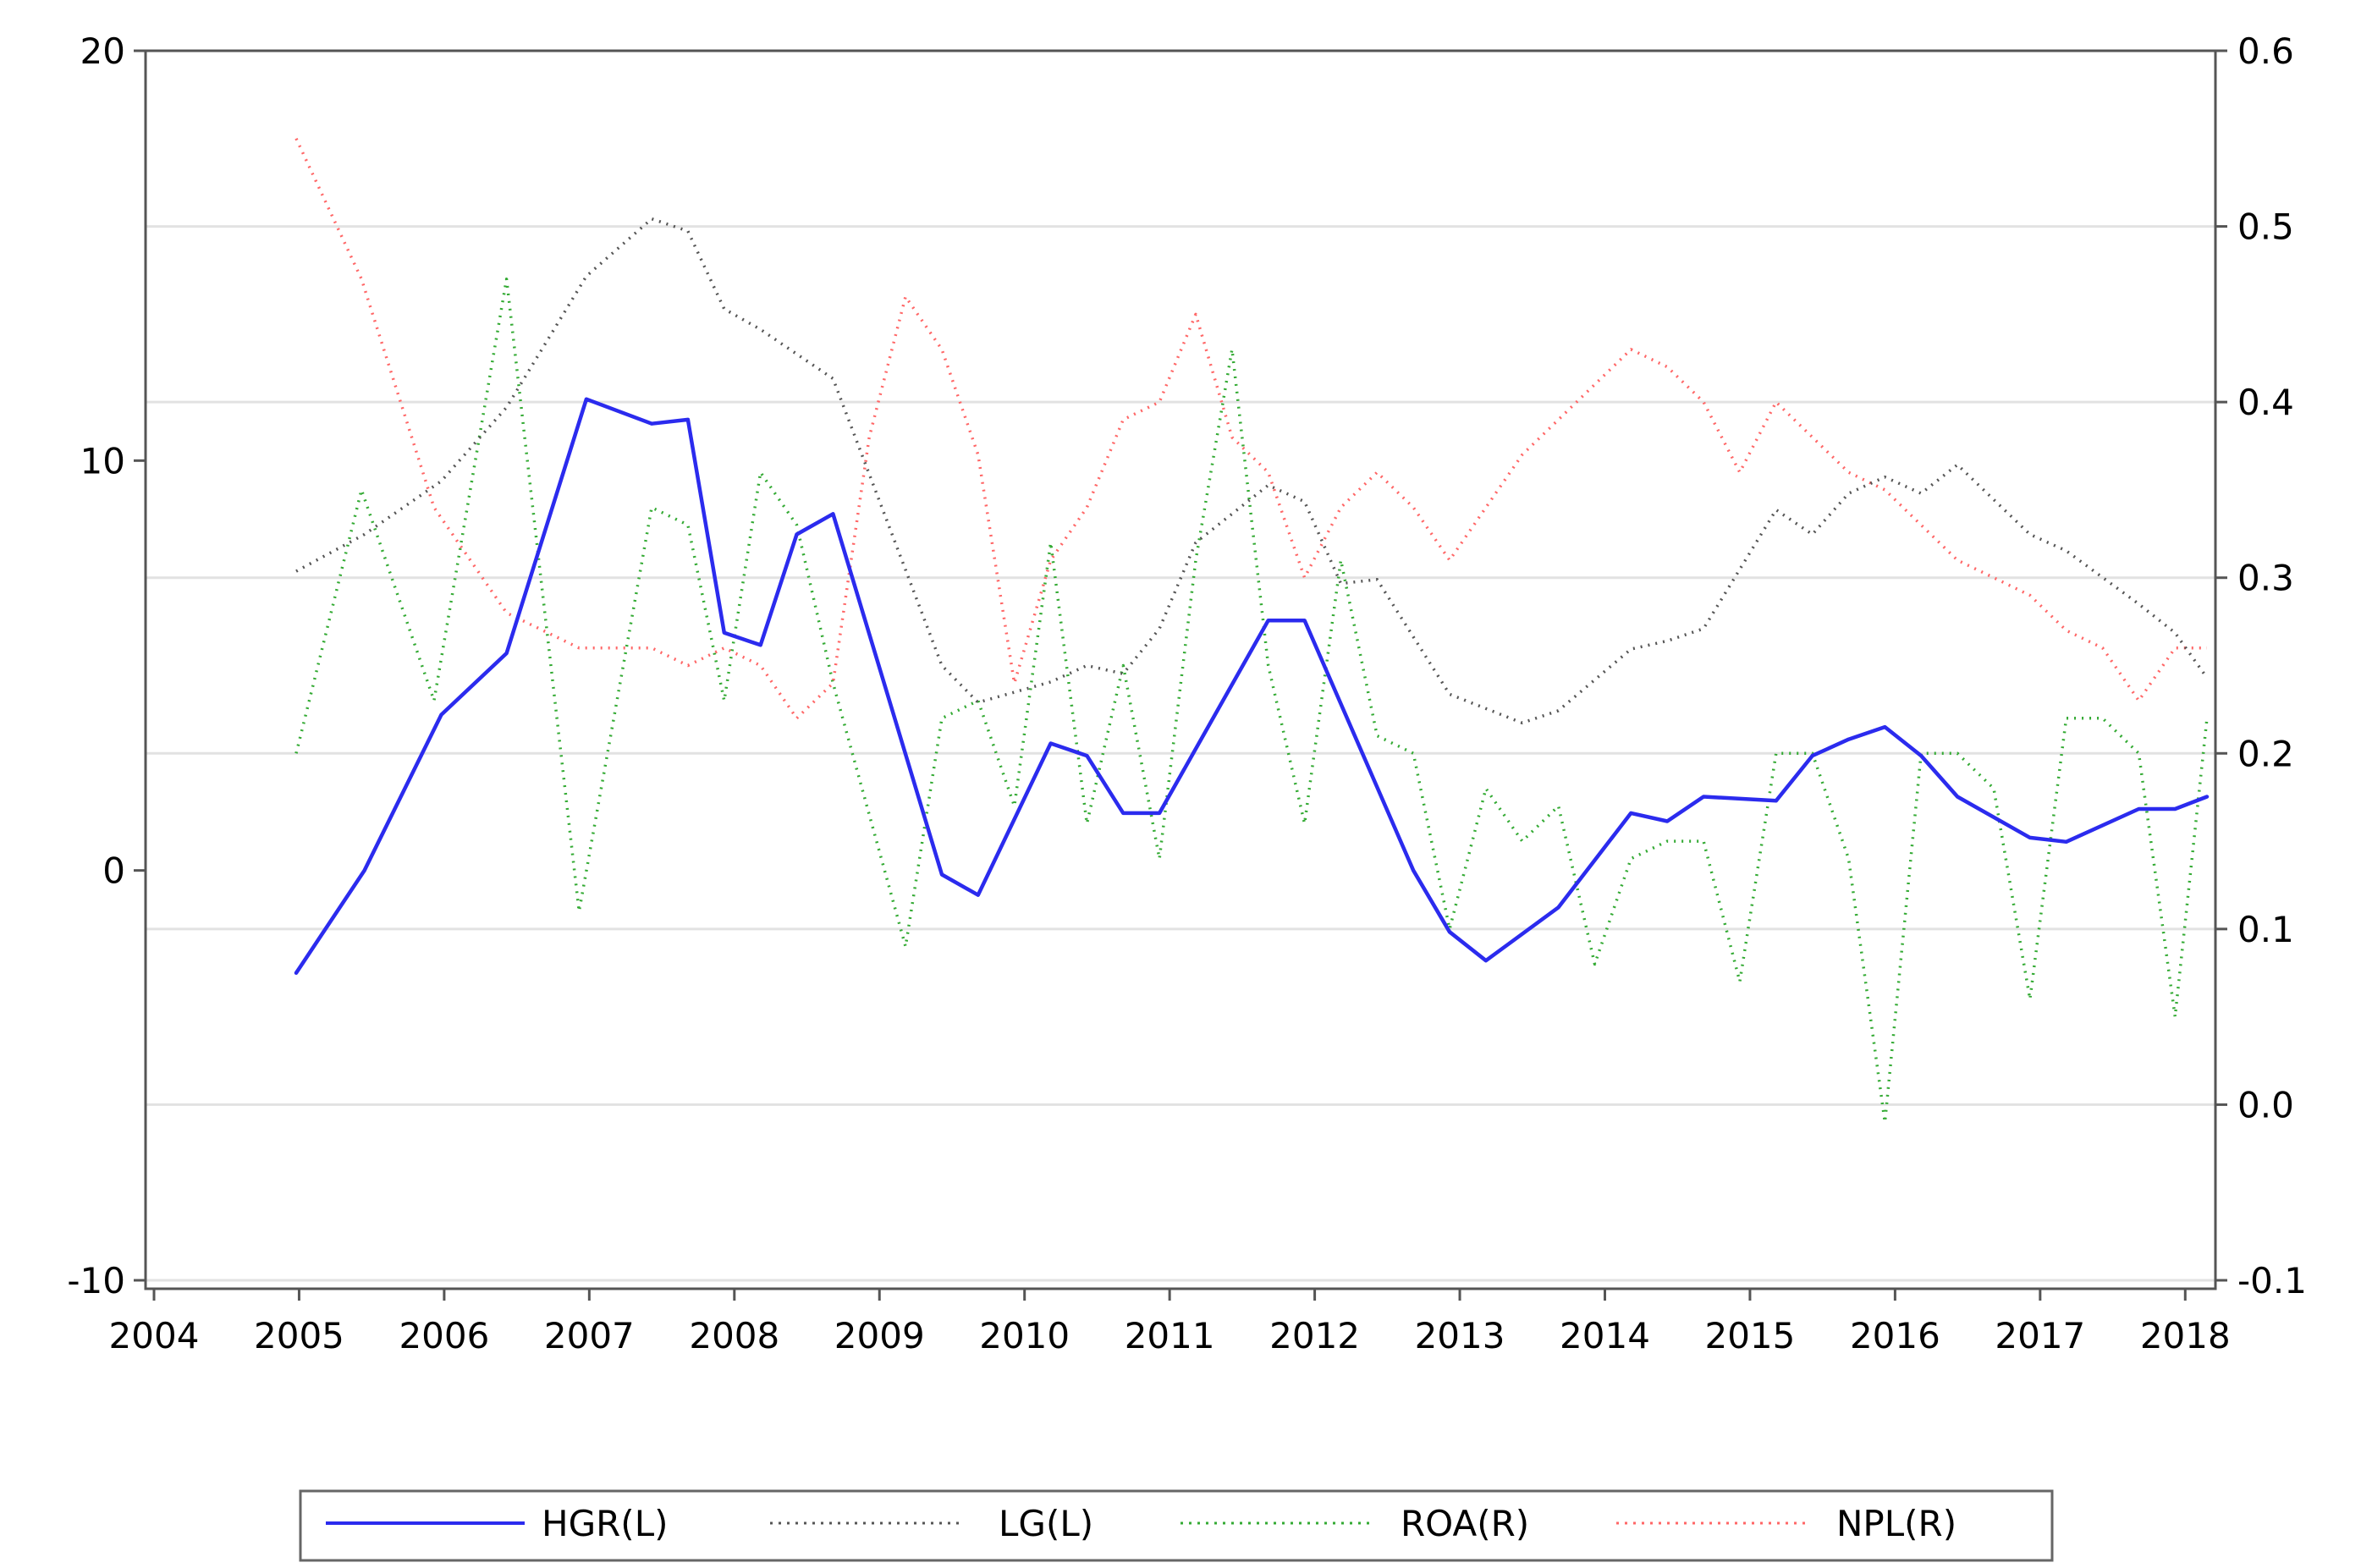 The width and height of the screenshot is (2361, 1568). What do you see at coordinates (1465, 1523) in the screenshot?
I see `legend-label-roa: ROA(R)` at bounding box center [1465, 1523].